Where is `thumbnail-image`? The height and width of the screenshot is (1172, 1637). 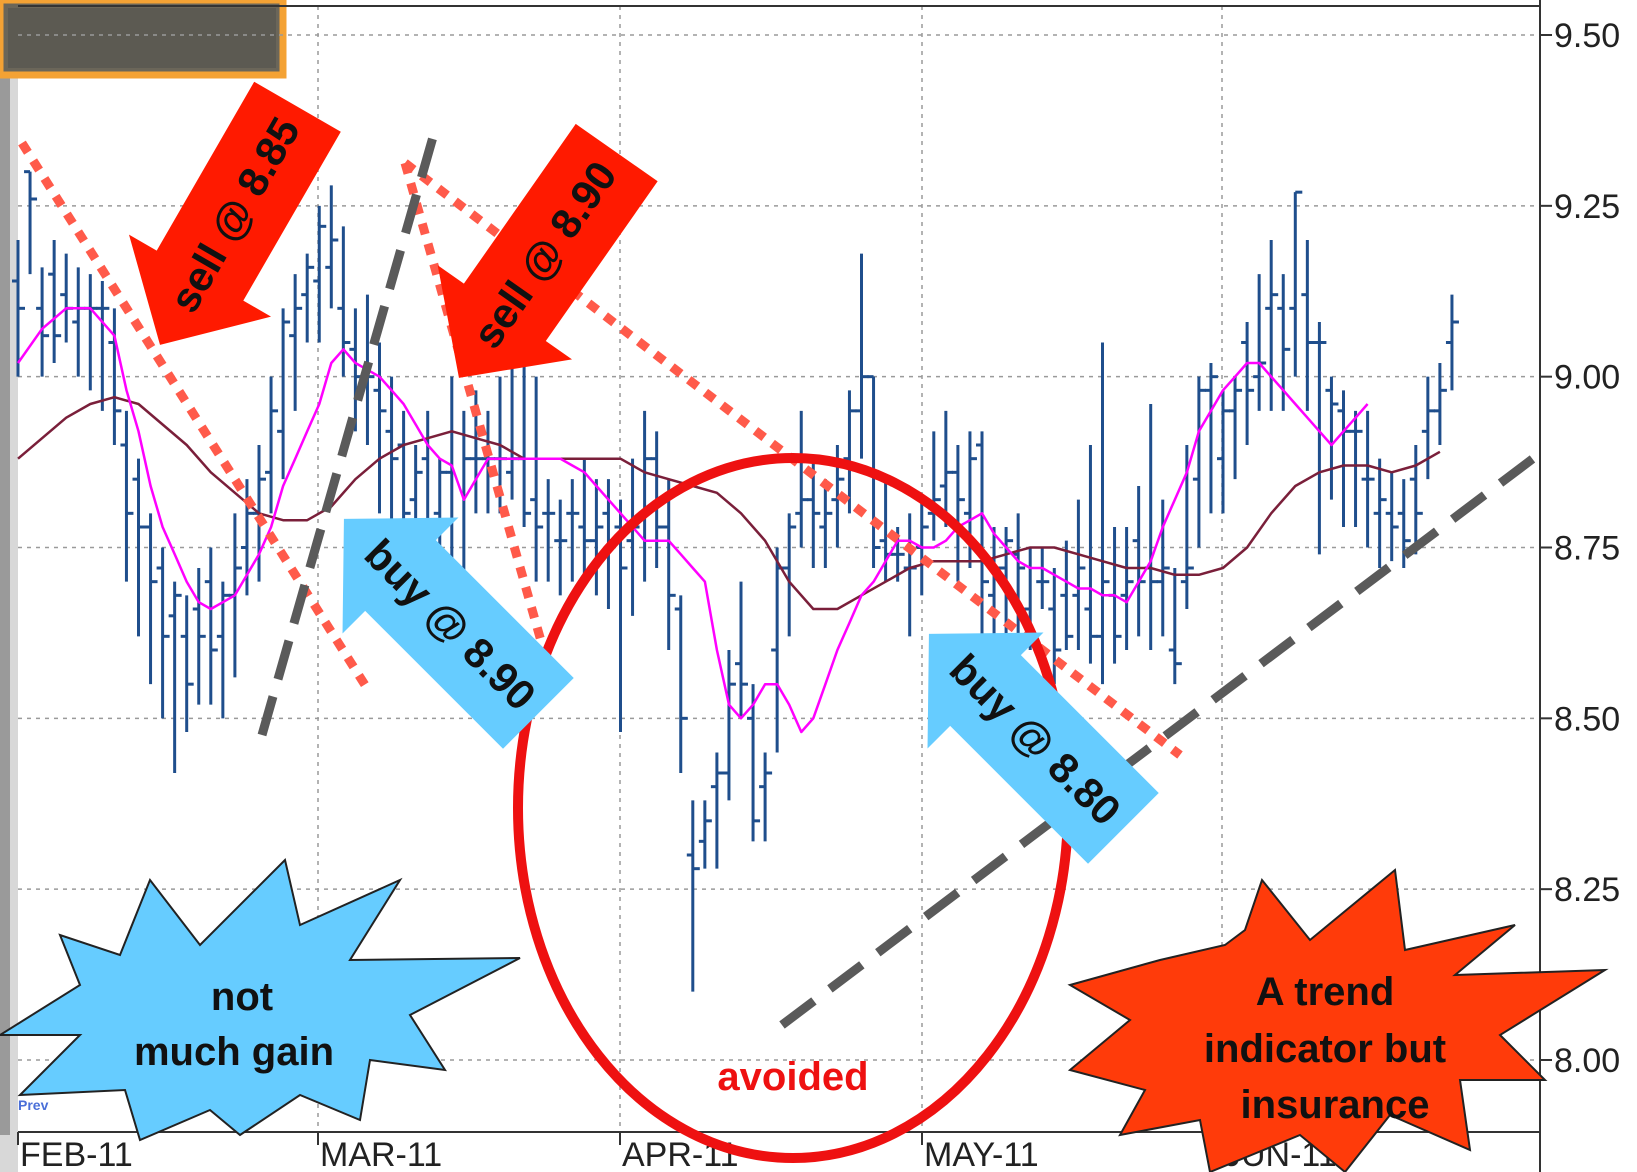
thumbnail-image is located at coordinates (142, 38).